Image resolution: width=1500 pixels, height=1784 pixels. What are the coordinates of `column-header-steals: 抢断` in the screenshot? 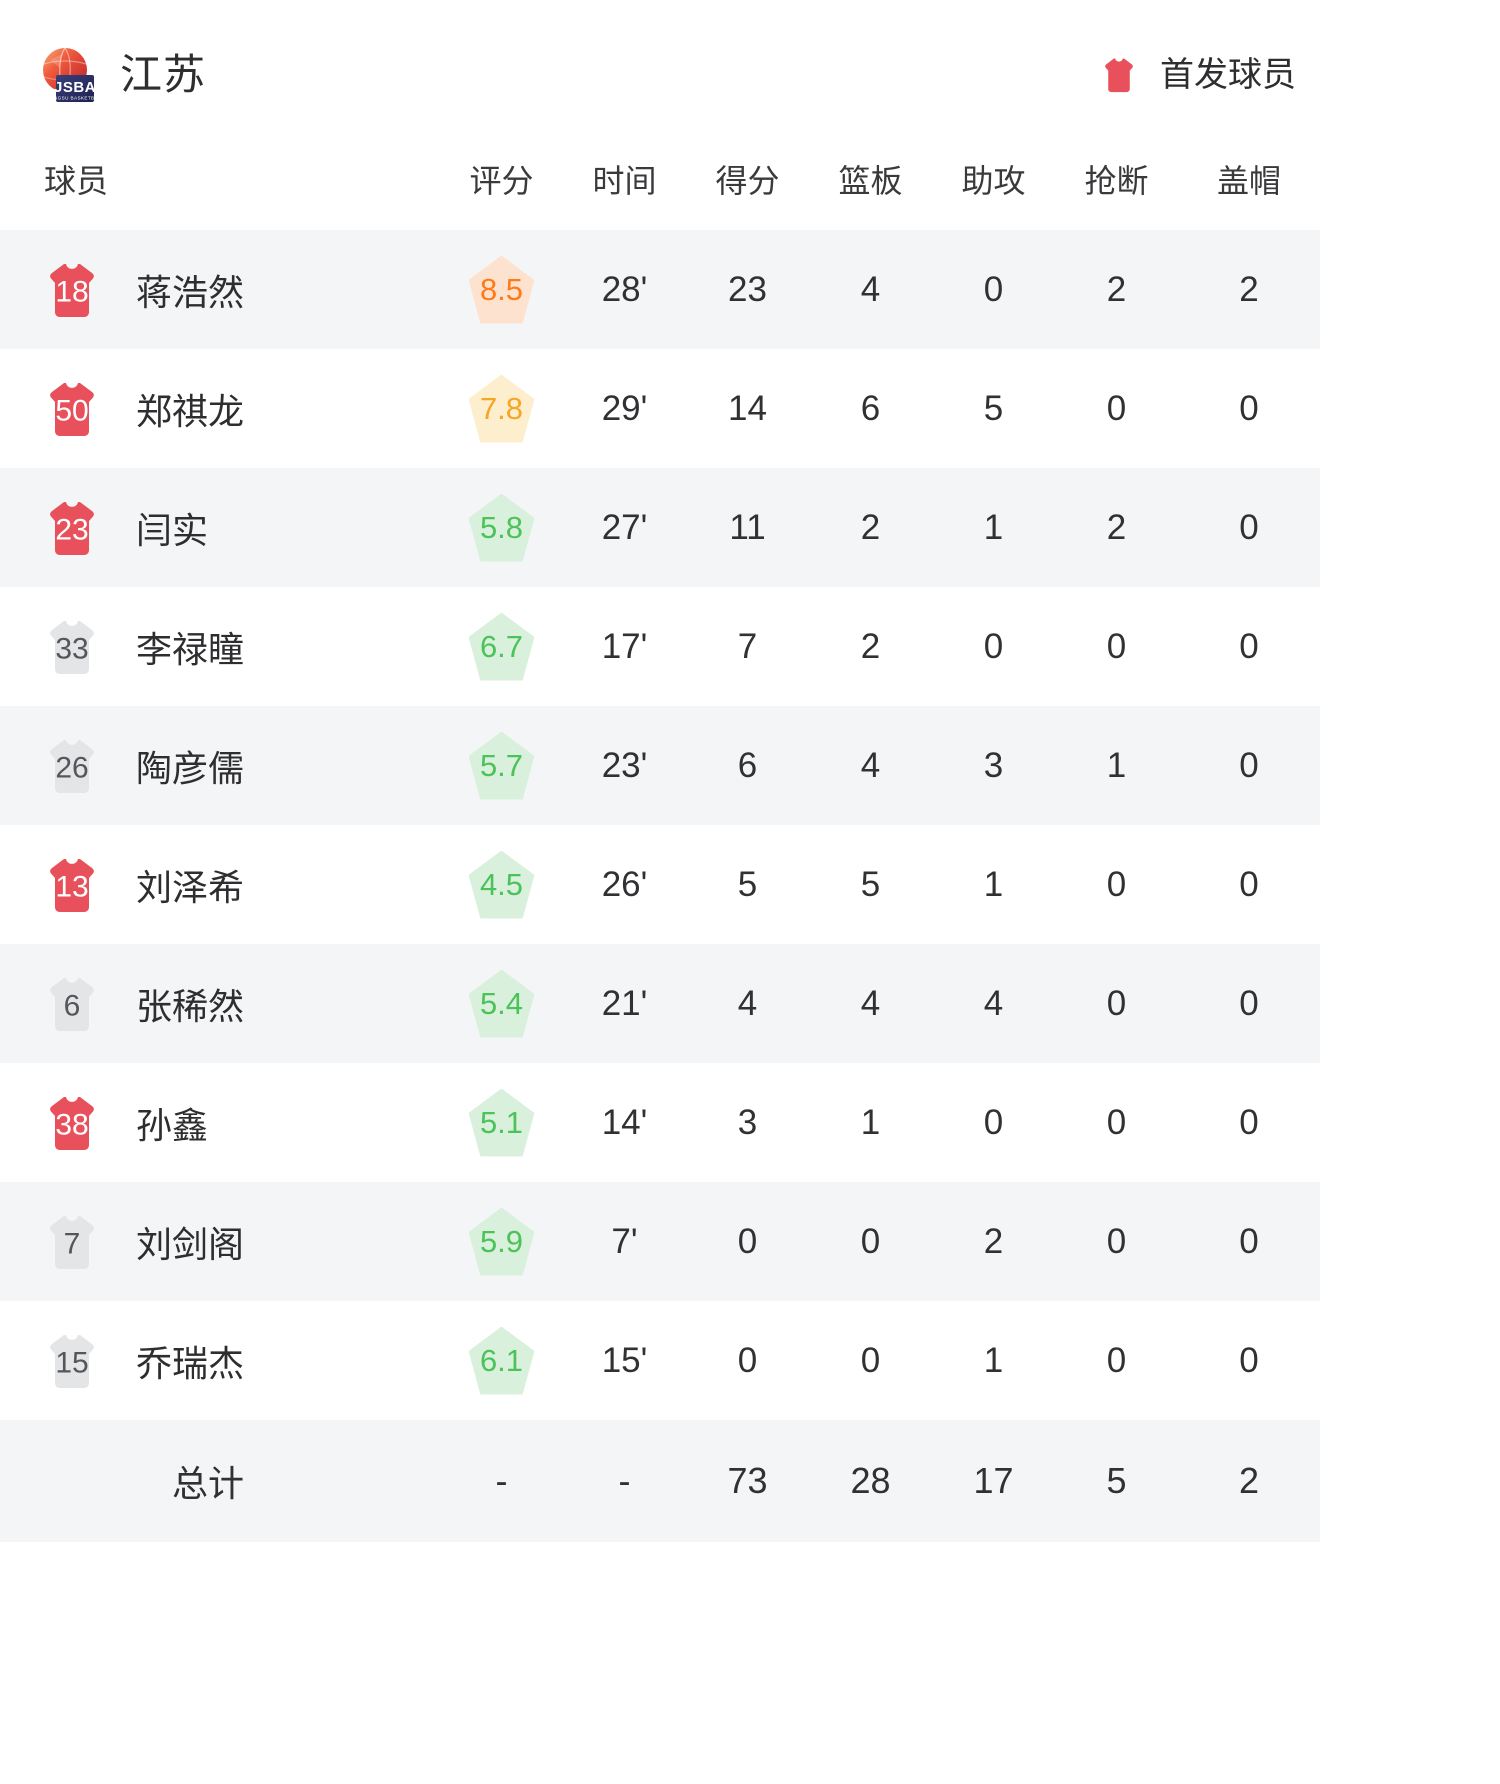 It's located at (1116, 181).